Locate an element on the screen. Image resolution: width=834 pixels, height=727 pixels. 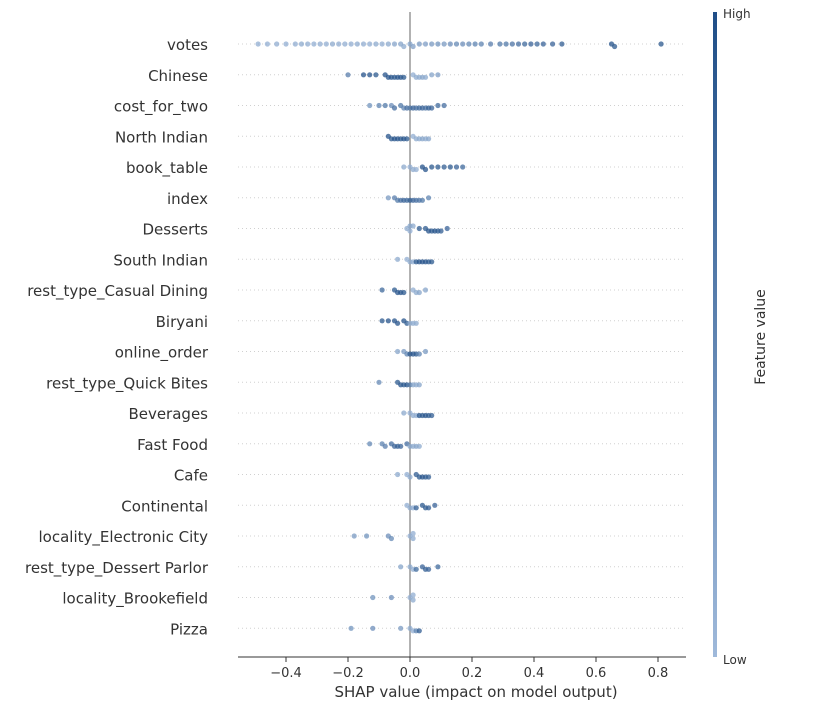
x-ticks: −0.4 −0.2 0.0 0.2 0.4 0.6 0.8 is located at coordinates (469, 669).